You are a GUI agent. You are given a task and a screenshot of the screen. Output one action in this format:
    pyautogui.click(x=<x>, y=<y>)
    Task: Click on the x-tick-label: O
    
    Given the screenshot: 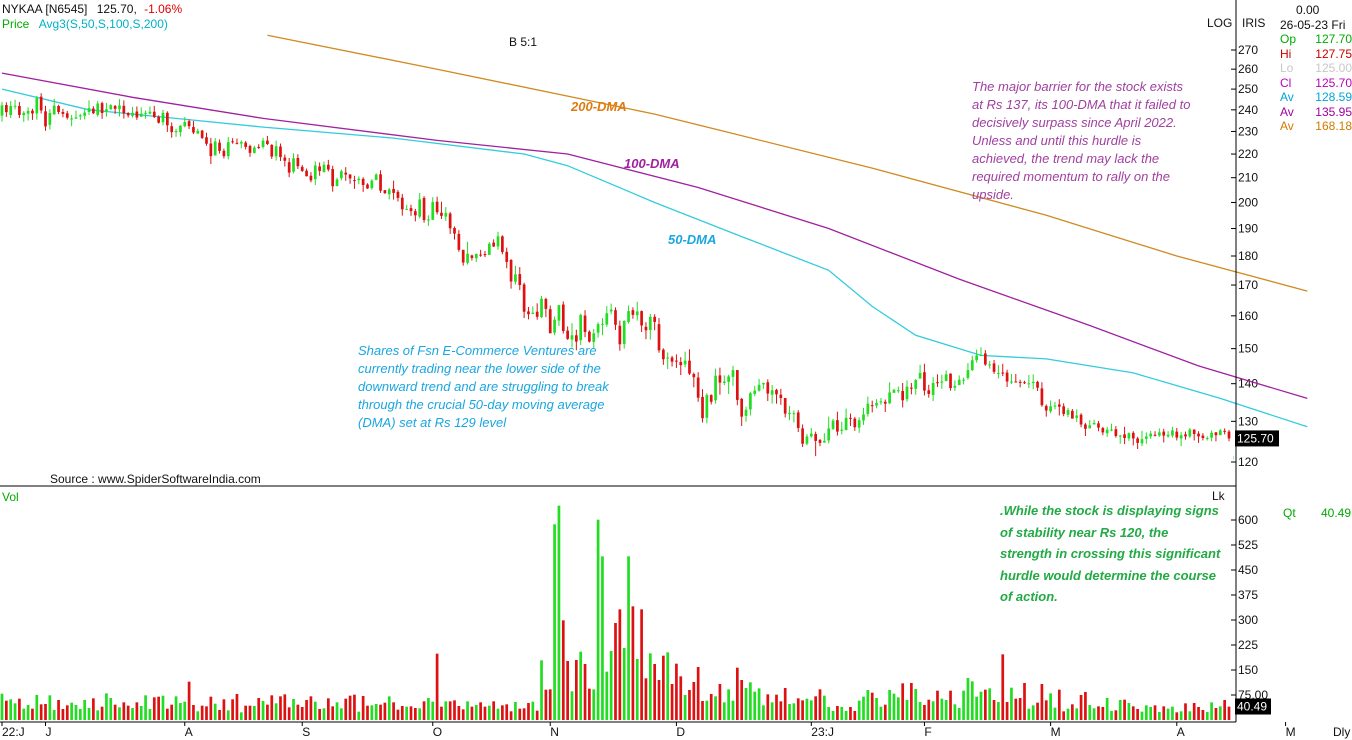 What is the action you would take?
    pyautogui.click(x=437, y=732)
    